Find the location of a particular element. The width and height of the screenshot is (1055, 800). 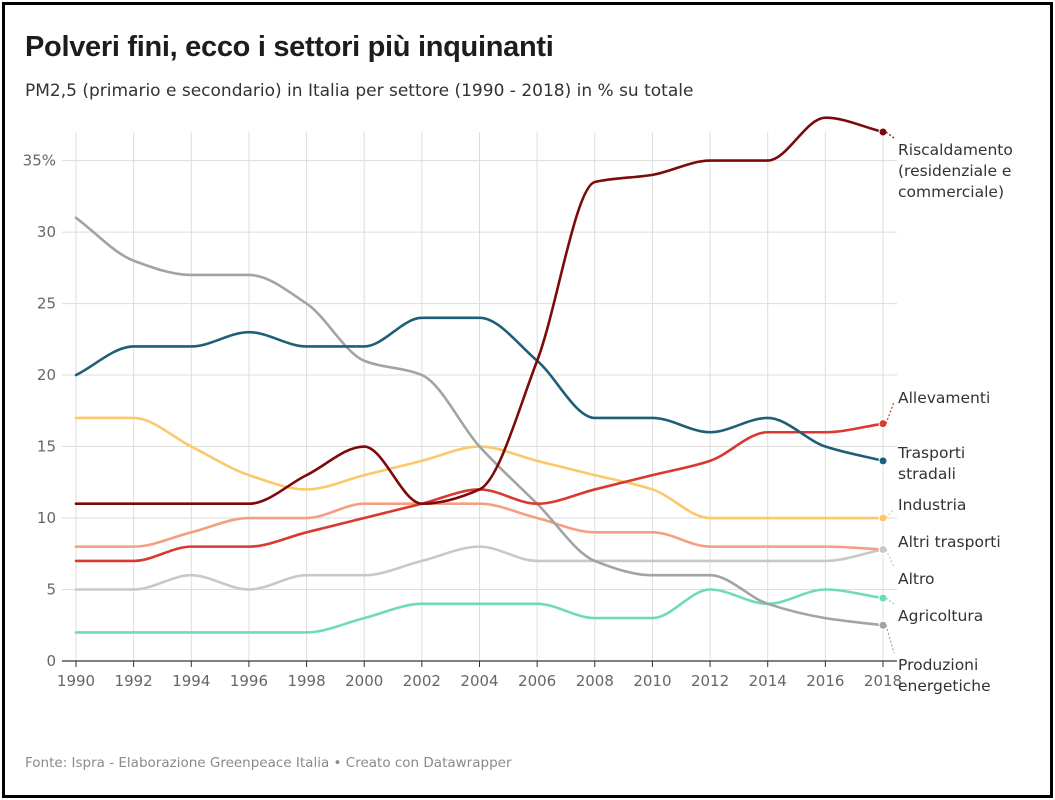

series-label-line: Altri trasporti is located at coordinates (949, 542).